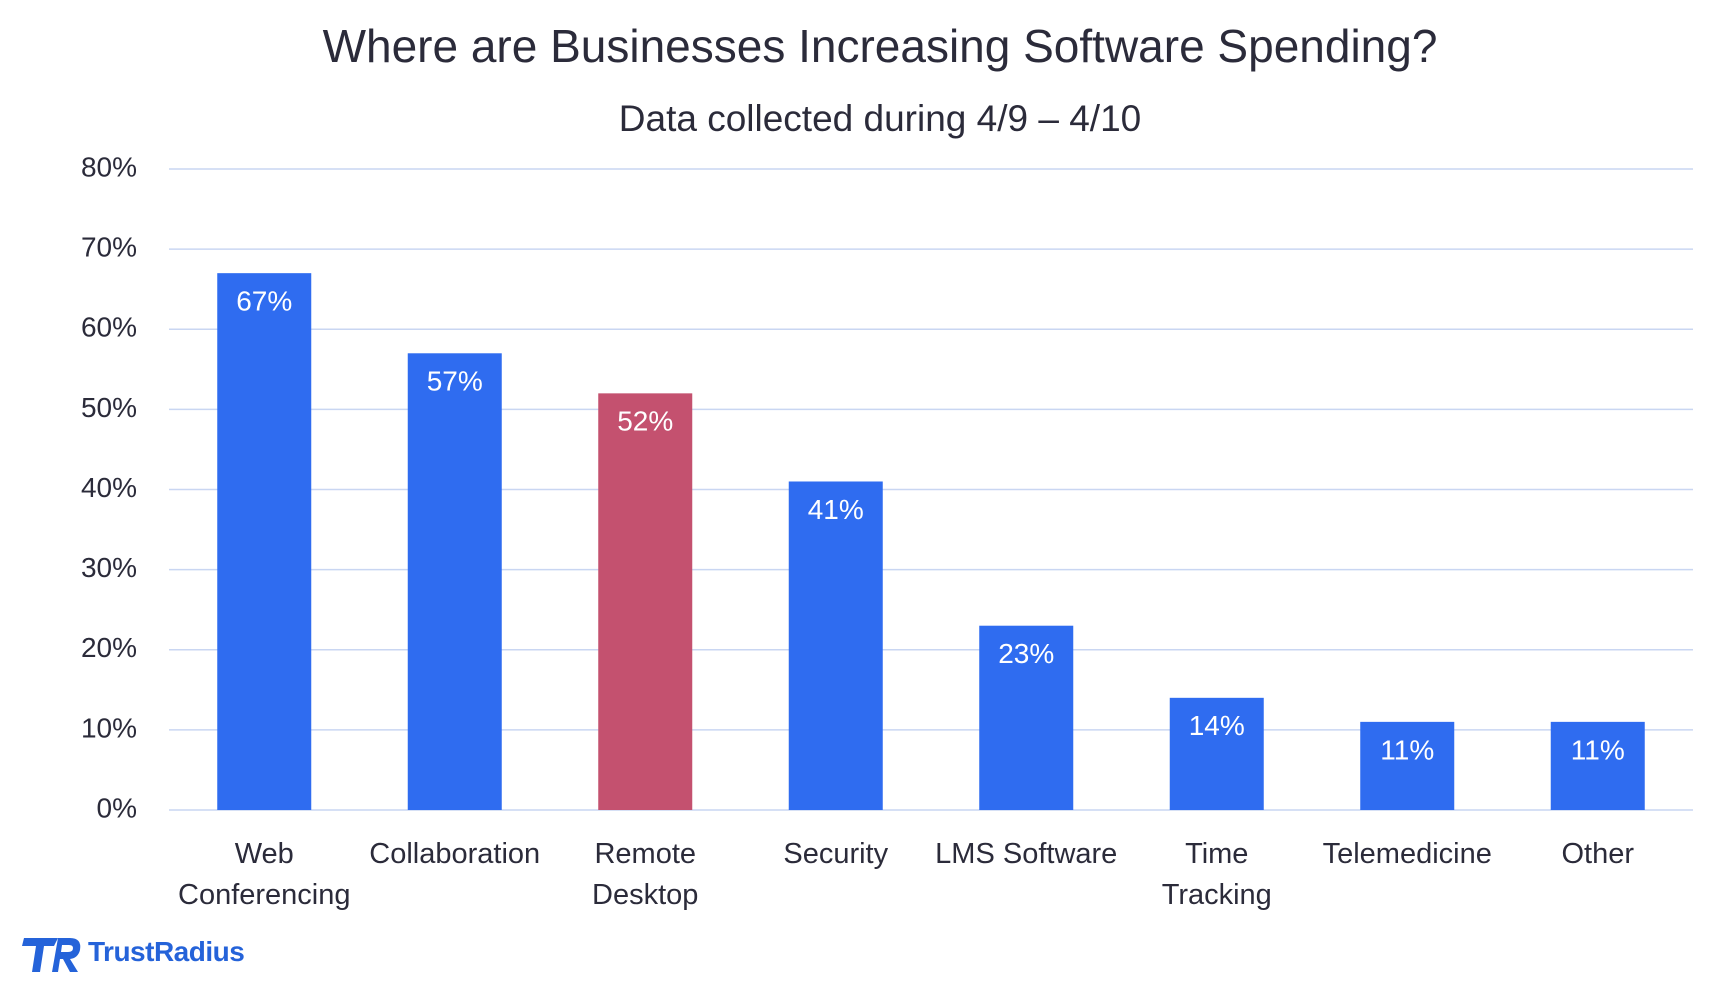 Image resolution: width=1732 pixels, height=992 pixels. What do you see at coordinates (51, 955) in the screenshot?
I see `logo-icon` at bounding box center [51, 955].